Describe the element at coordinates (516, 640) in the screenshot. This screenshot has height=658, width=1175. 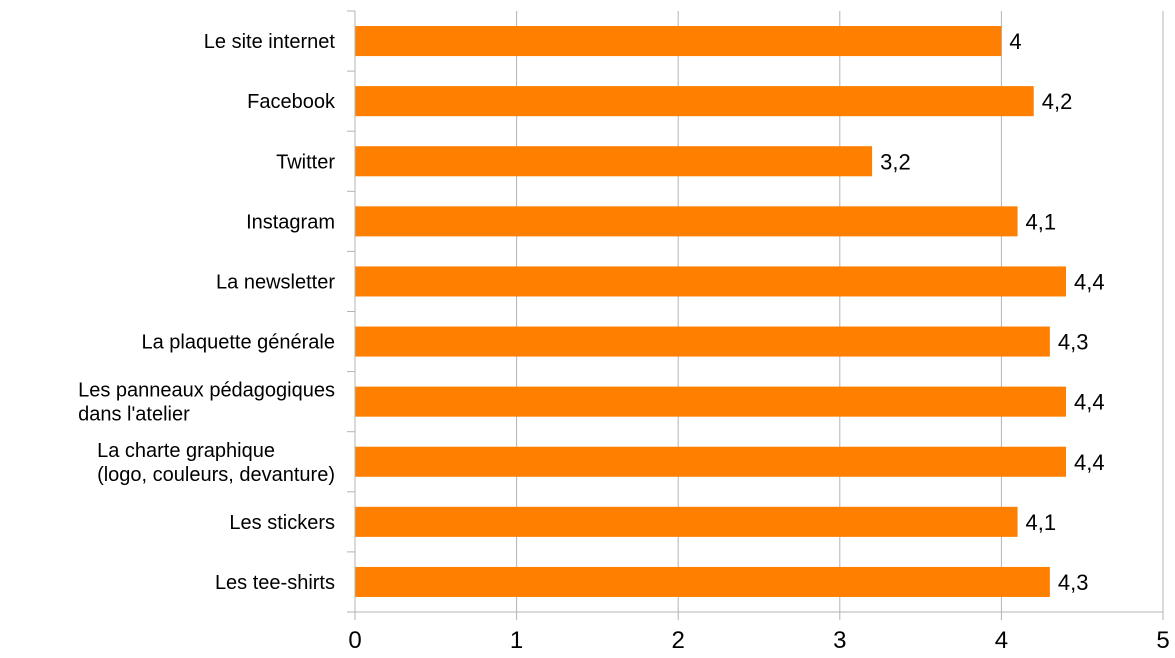
I see `x-tick-label: 1` at that location.